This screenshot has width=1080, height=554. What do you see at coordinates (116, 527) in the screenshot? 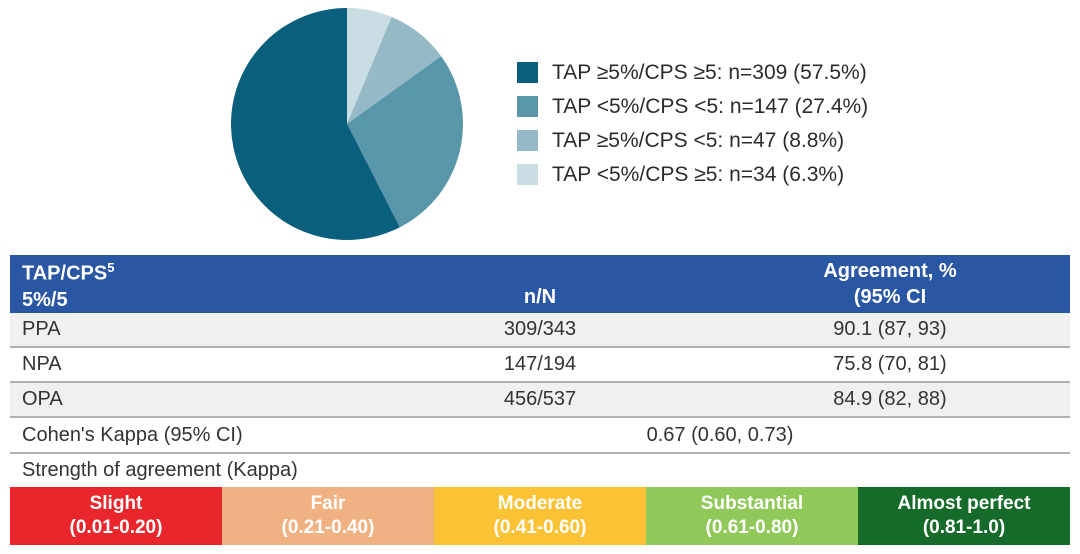
I see `band-range: (0.01-0.20)` at bounding box center [116, 527].